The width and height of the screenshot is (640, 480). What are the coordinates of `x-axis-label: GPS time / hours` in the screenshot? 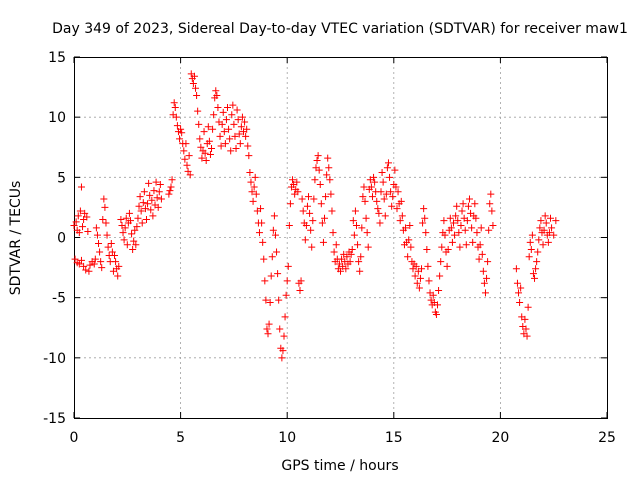 It's located at (339, 466).